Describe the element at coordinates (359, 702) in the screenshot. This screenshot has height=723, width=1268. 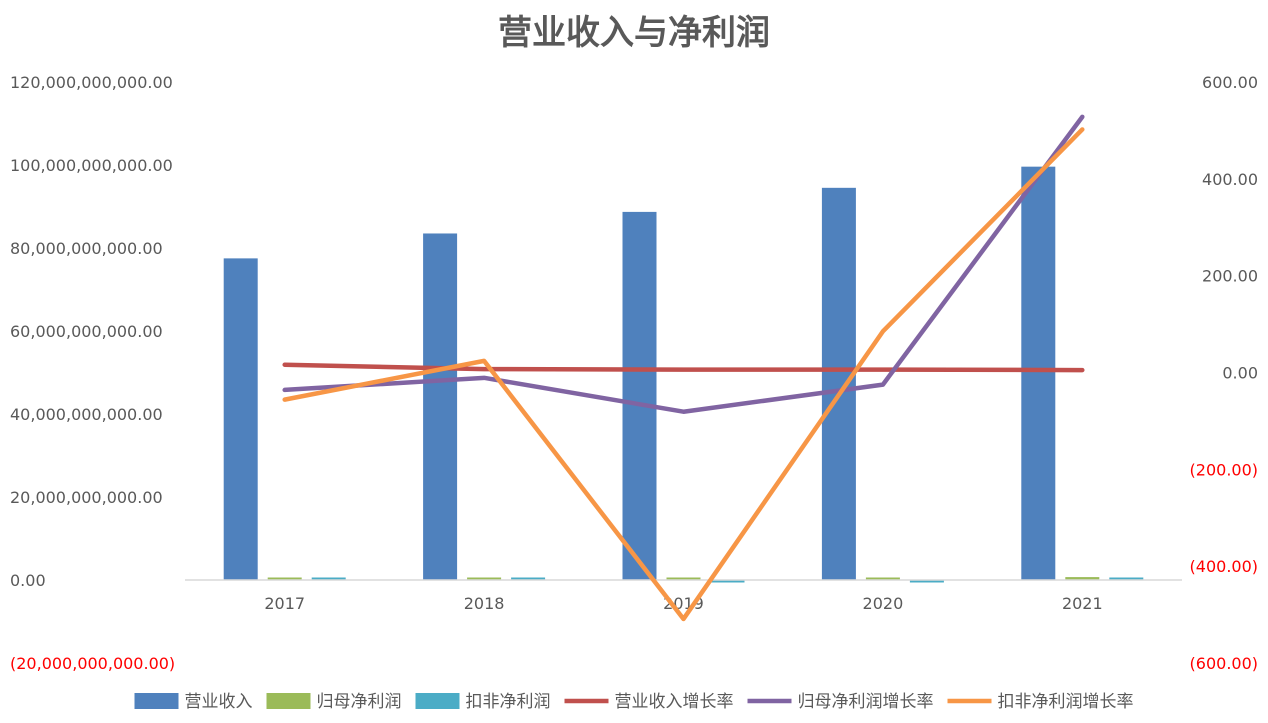
I see `legend-label: 归母净利润` at that location.